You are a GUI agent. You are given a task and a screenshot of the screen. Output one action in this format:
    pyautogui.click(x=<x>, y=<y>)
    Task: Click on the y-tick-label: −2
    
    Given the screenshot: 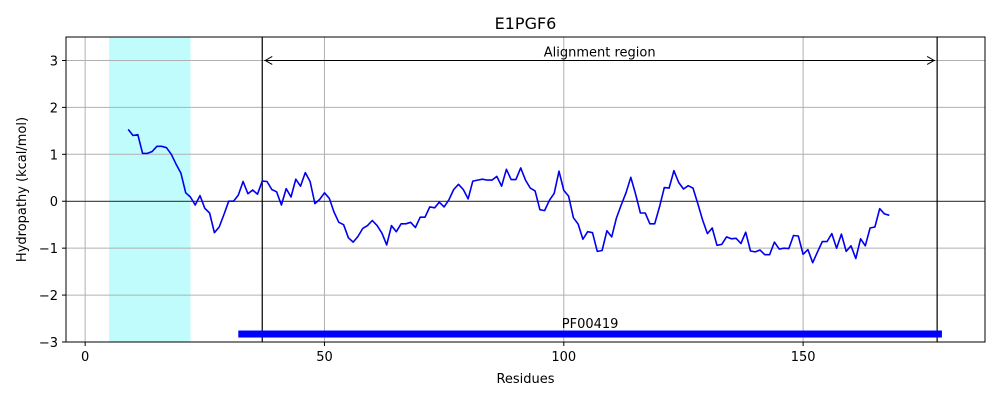 What is the action you would take?
    pyautogui.click(x=48, y=296)
    